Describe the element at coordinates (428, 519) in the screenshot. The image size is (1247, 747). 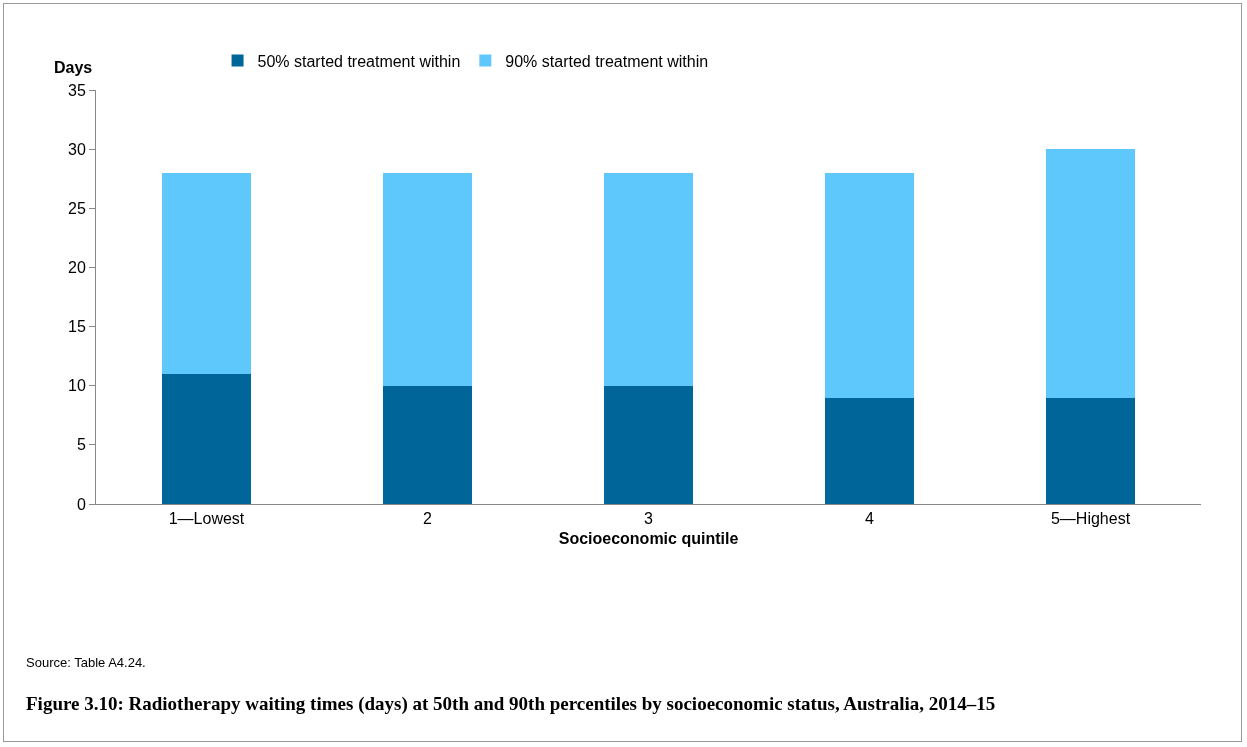
I see `x-tick-label: 2` at that location.